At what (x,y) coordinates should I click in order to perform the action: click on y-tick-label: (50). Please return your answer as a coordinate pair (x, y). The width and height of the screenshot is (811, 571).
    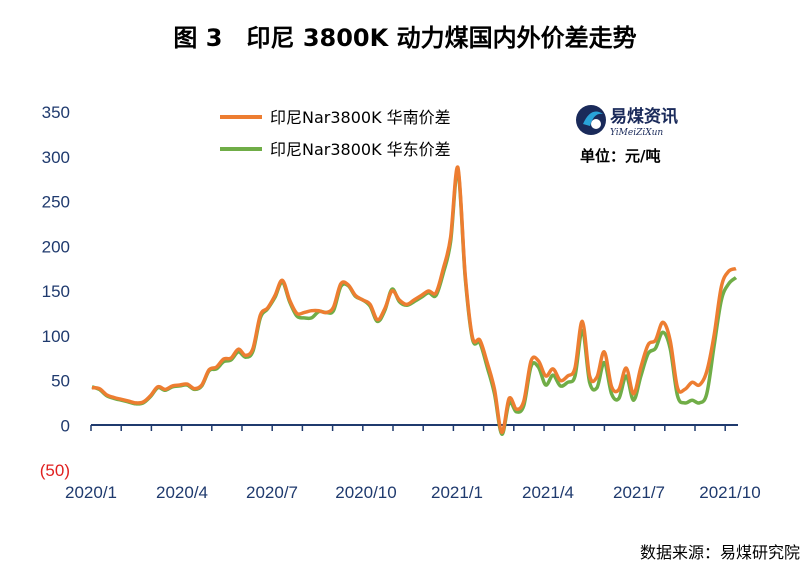
    Looking at the image, I should click on (55, 470).